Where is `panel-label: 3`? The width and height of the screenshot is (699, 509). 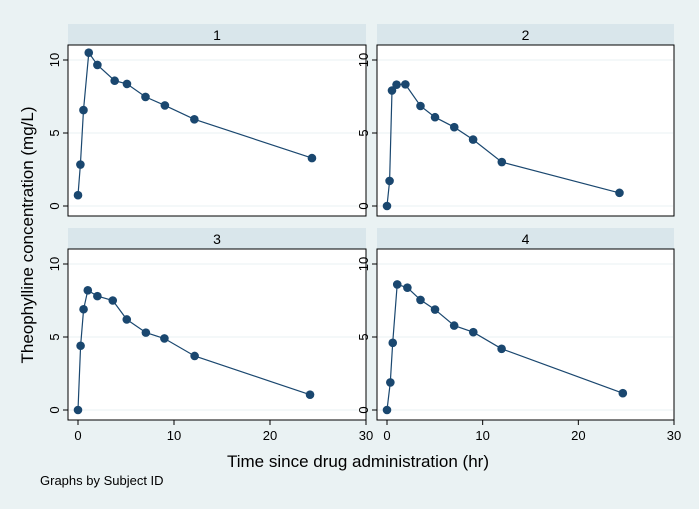
panel-label: 3 is located at coordinates (217, 239).